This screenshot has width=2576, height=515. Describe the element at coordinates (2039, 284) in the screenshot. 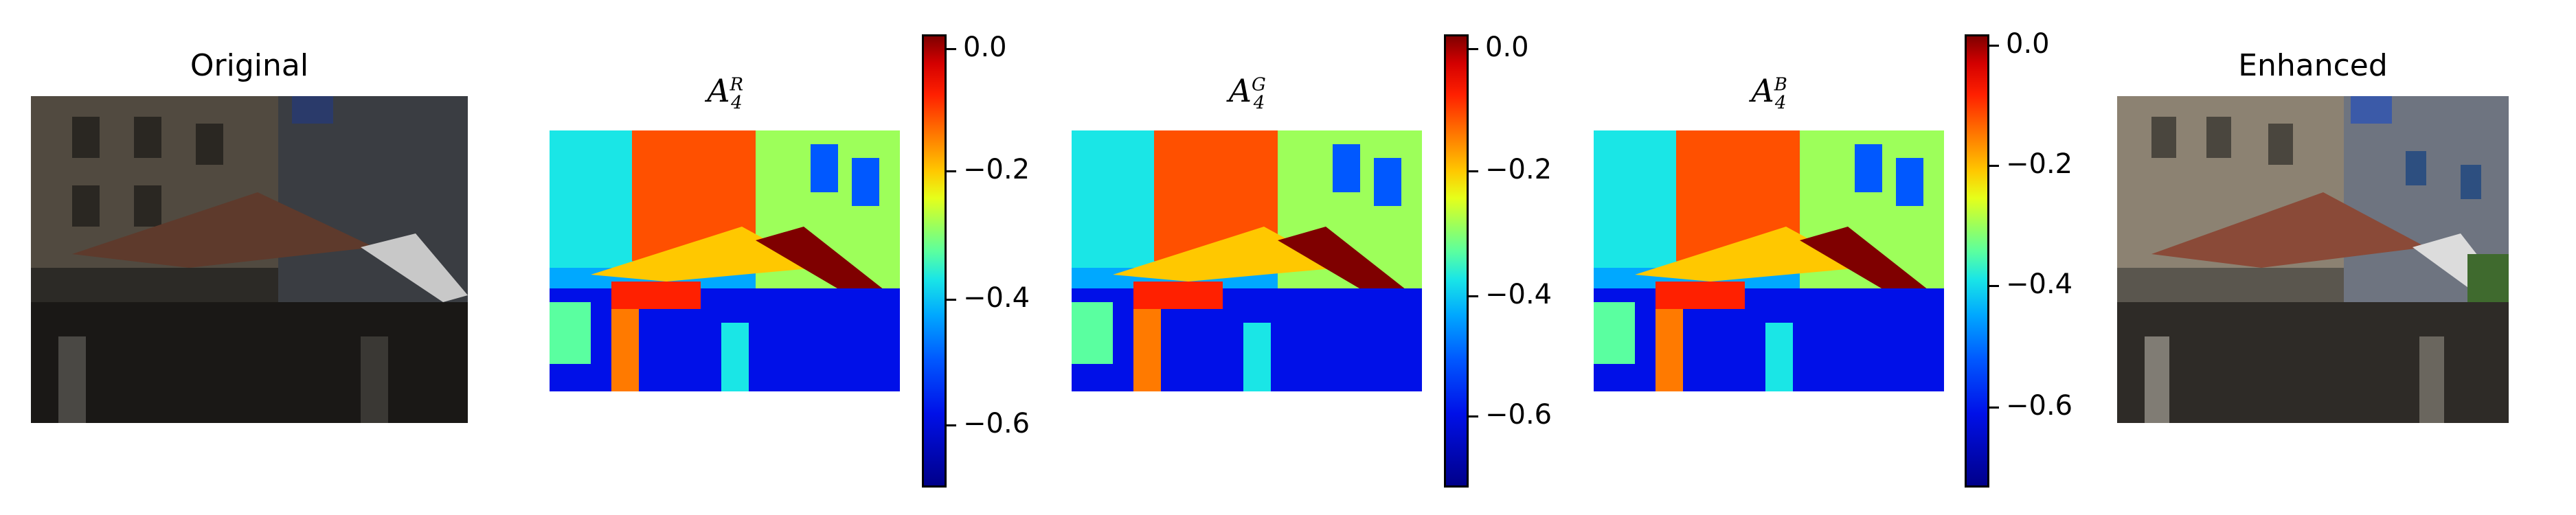

I see `colorbar-b-tick-label: −0.4` at that location.